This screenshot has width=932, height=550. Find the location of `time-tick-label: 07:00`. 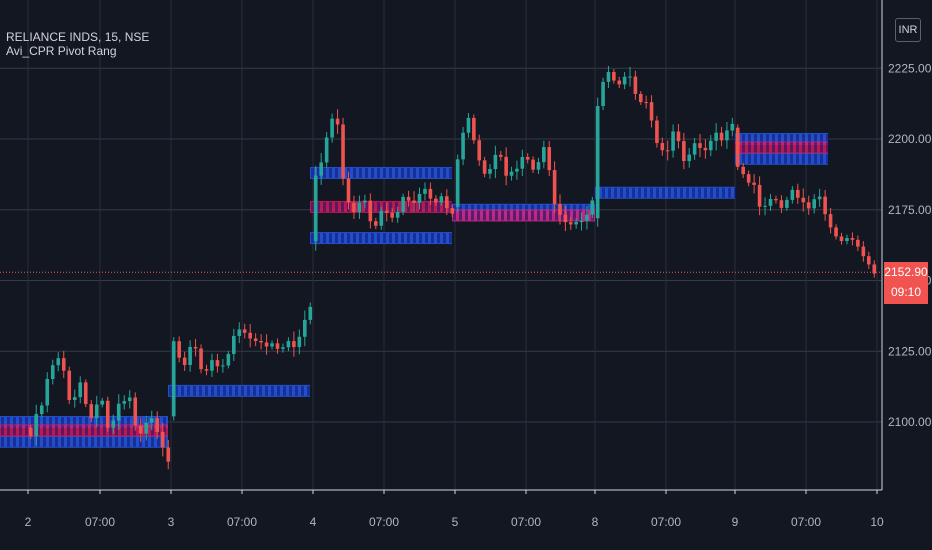

time-tick-label: 07:00 is located at coordinates (526, 522).